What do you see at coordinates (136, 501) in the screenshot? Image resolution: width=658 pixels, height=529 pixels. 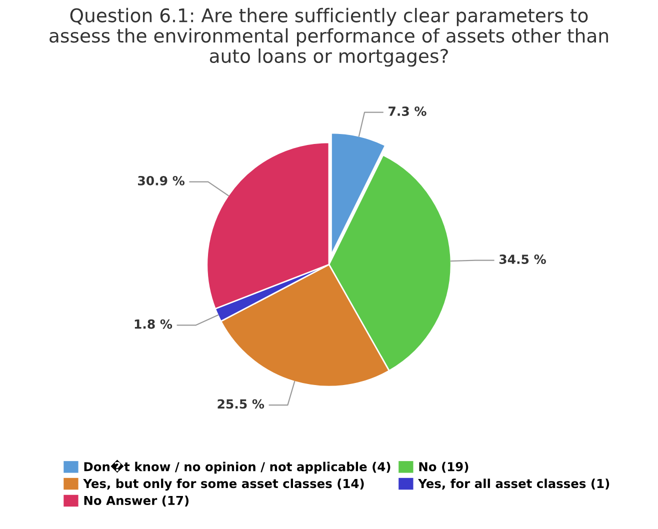 I see `legend-label: No Answer (17)` at bounding box center [136, 501].